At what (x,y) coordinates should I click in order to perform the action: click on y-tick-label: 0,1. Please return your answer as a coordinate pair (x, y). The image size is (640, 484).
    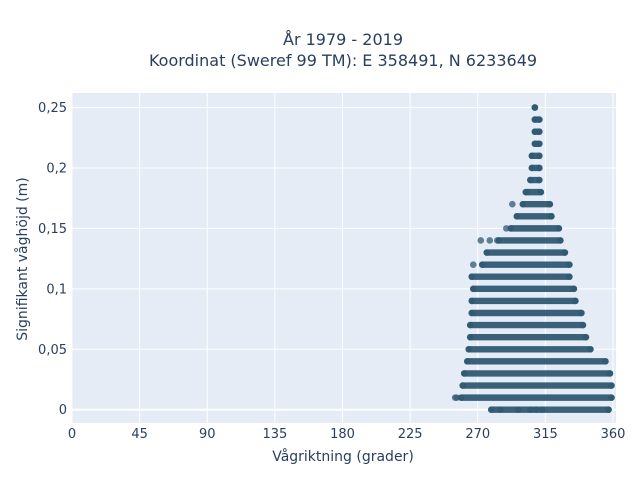
    Looking at the image, I should click on (56, 289).